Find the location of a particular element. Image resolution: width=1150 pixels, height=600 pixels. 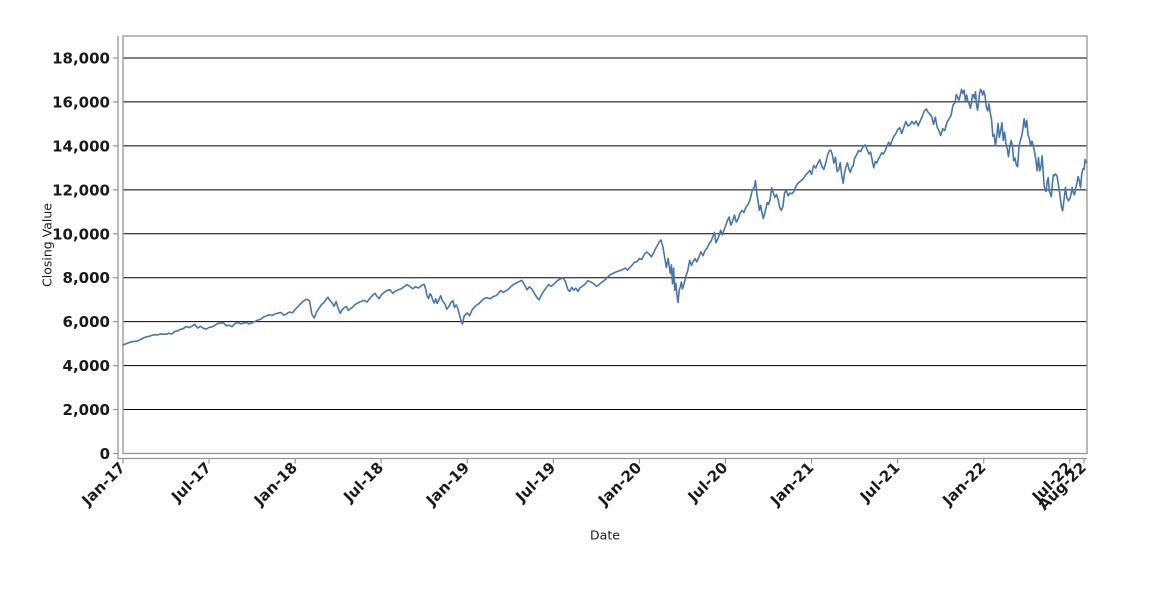

y-tick-label: 8,000 is located at coordinates (86, 278).